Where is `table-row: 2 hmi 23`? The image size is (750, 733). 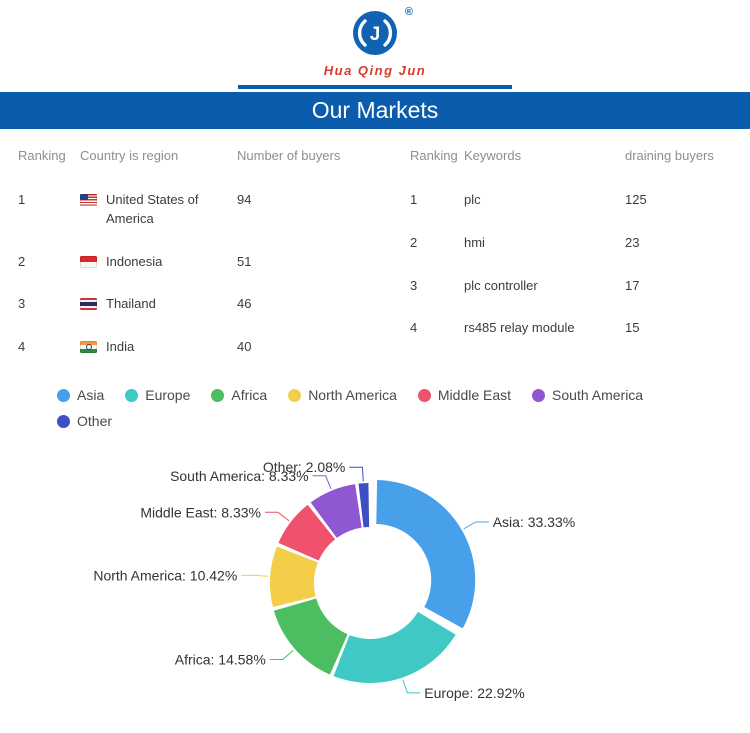 table-row: 2 hmi 23 is located at coordinates (569, 243).